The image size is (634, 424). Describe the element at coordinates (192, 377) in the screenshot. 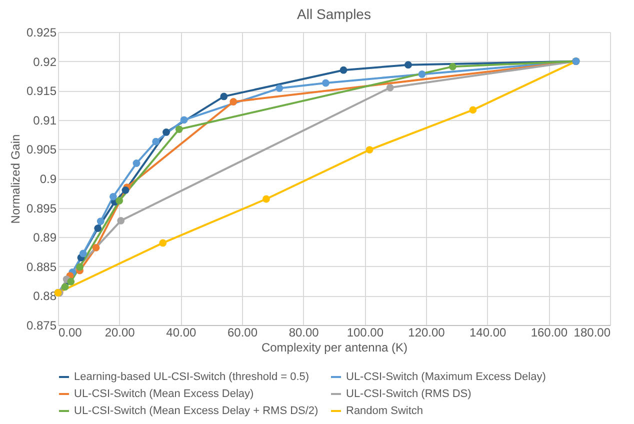

I see `legend-label: Learning-based UL-CSI-Switch (threshold = 0.5)` at that location.